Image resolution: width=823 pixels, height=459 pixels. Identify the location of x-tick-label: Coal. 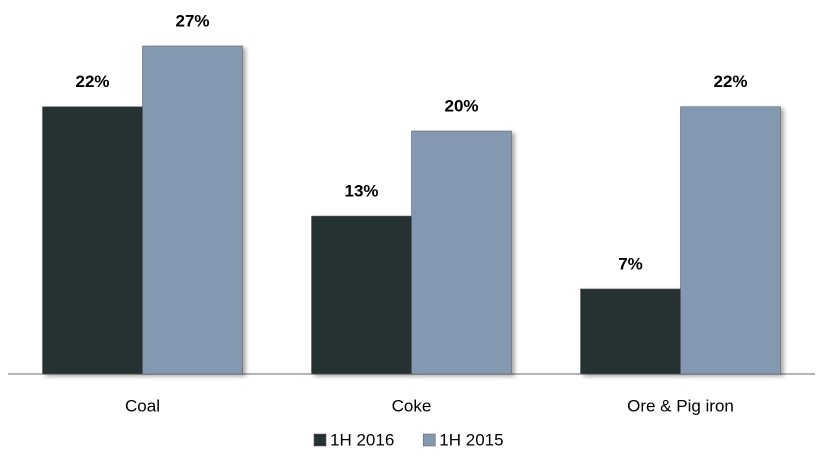
(142, 405).